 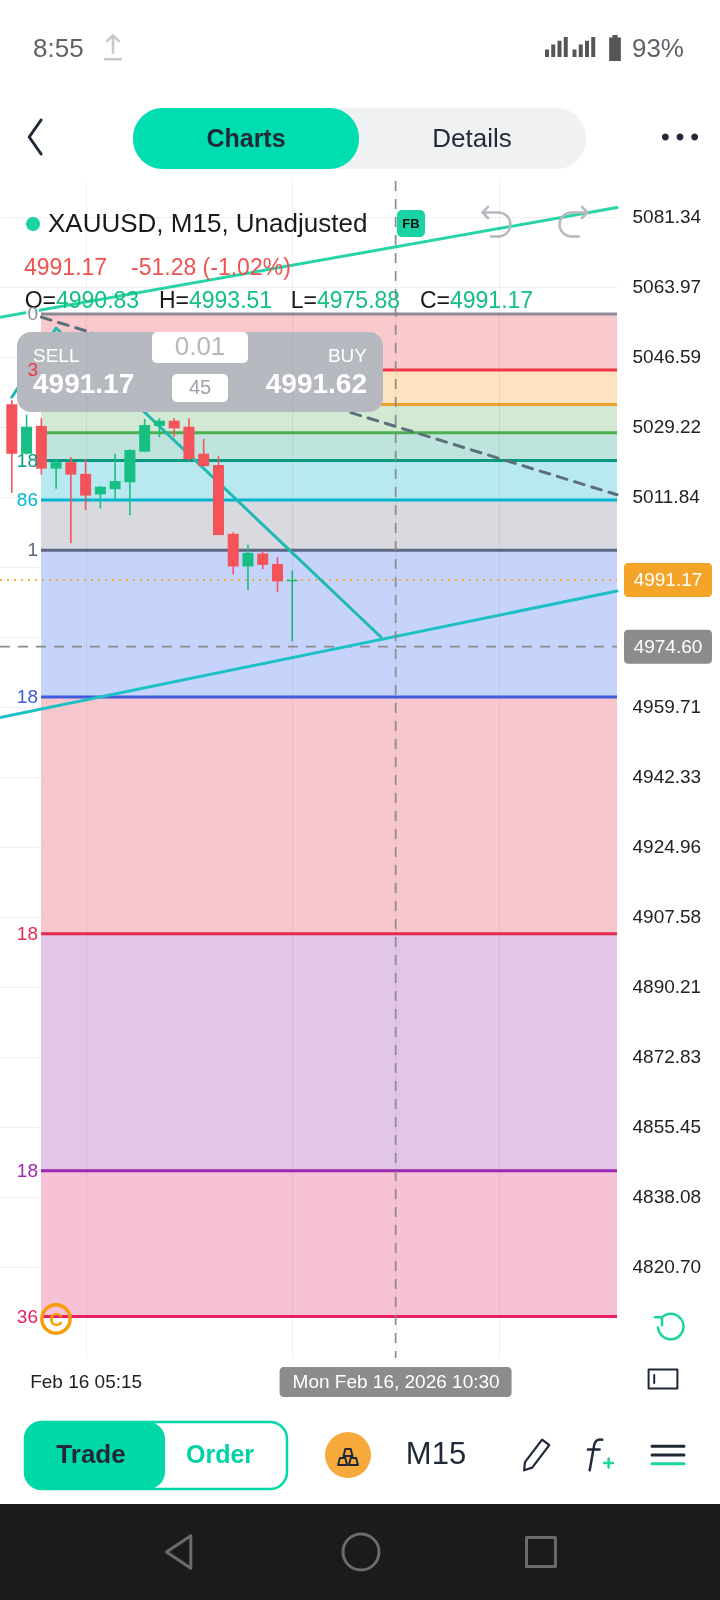 I want to click on y-tick-label: 5081.34, so click(x=667, y=217).